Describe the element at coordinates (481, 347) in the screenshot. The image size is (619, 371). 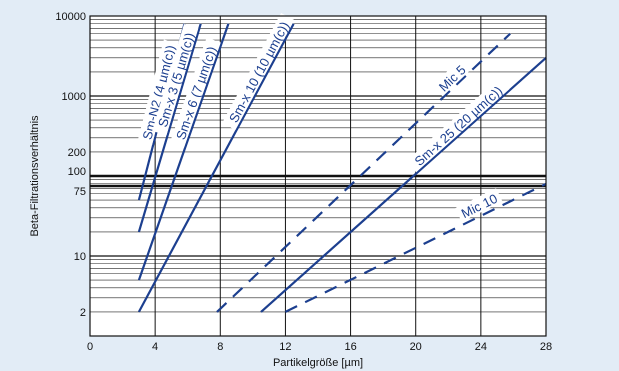
I see `x-tick-label: 24` at that location.